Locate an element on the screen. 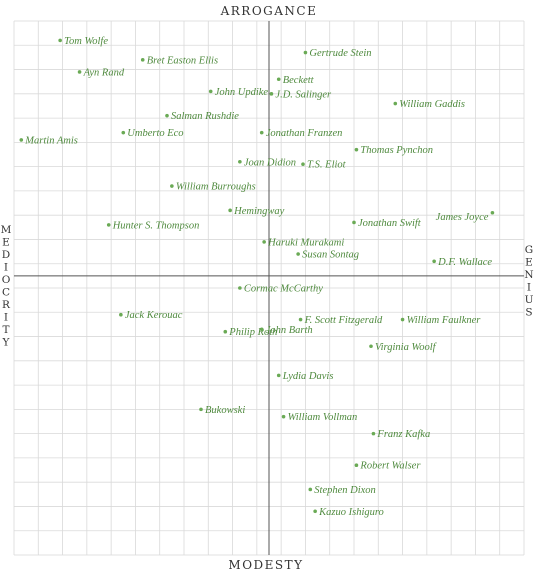  data-point: William Gaddis is located at coordinates (429, 104).